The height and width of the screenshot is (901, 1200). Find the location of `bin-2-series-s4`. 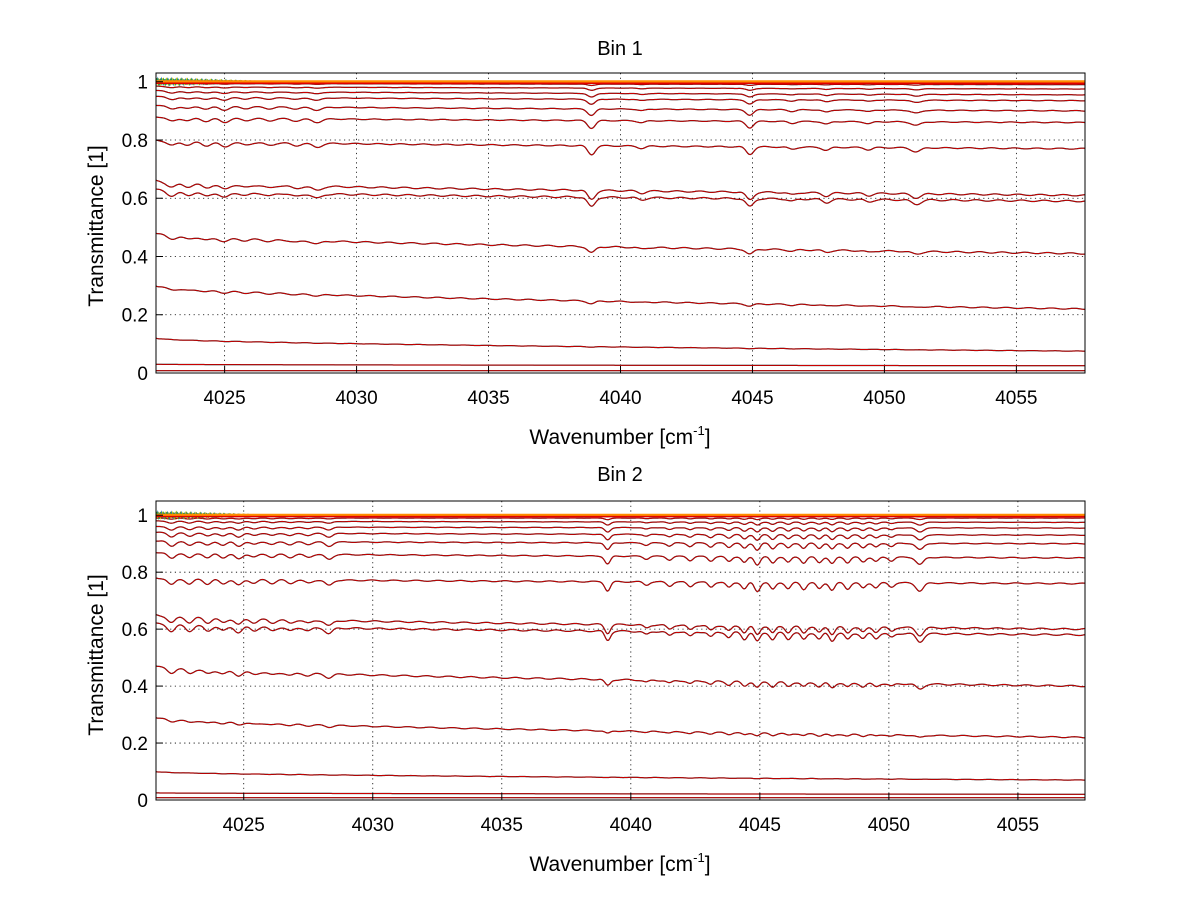

bin-2-series-s4 is located at coordinates (620, 728).